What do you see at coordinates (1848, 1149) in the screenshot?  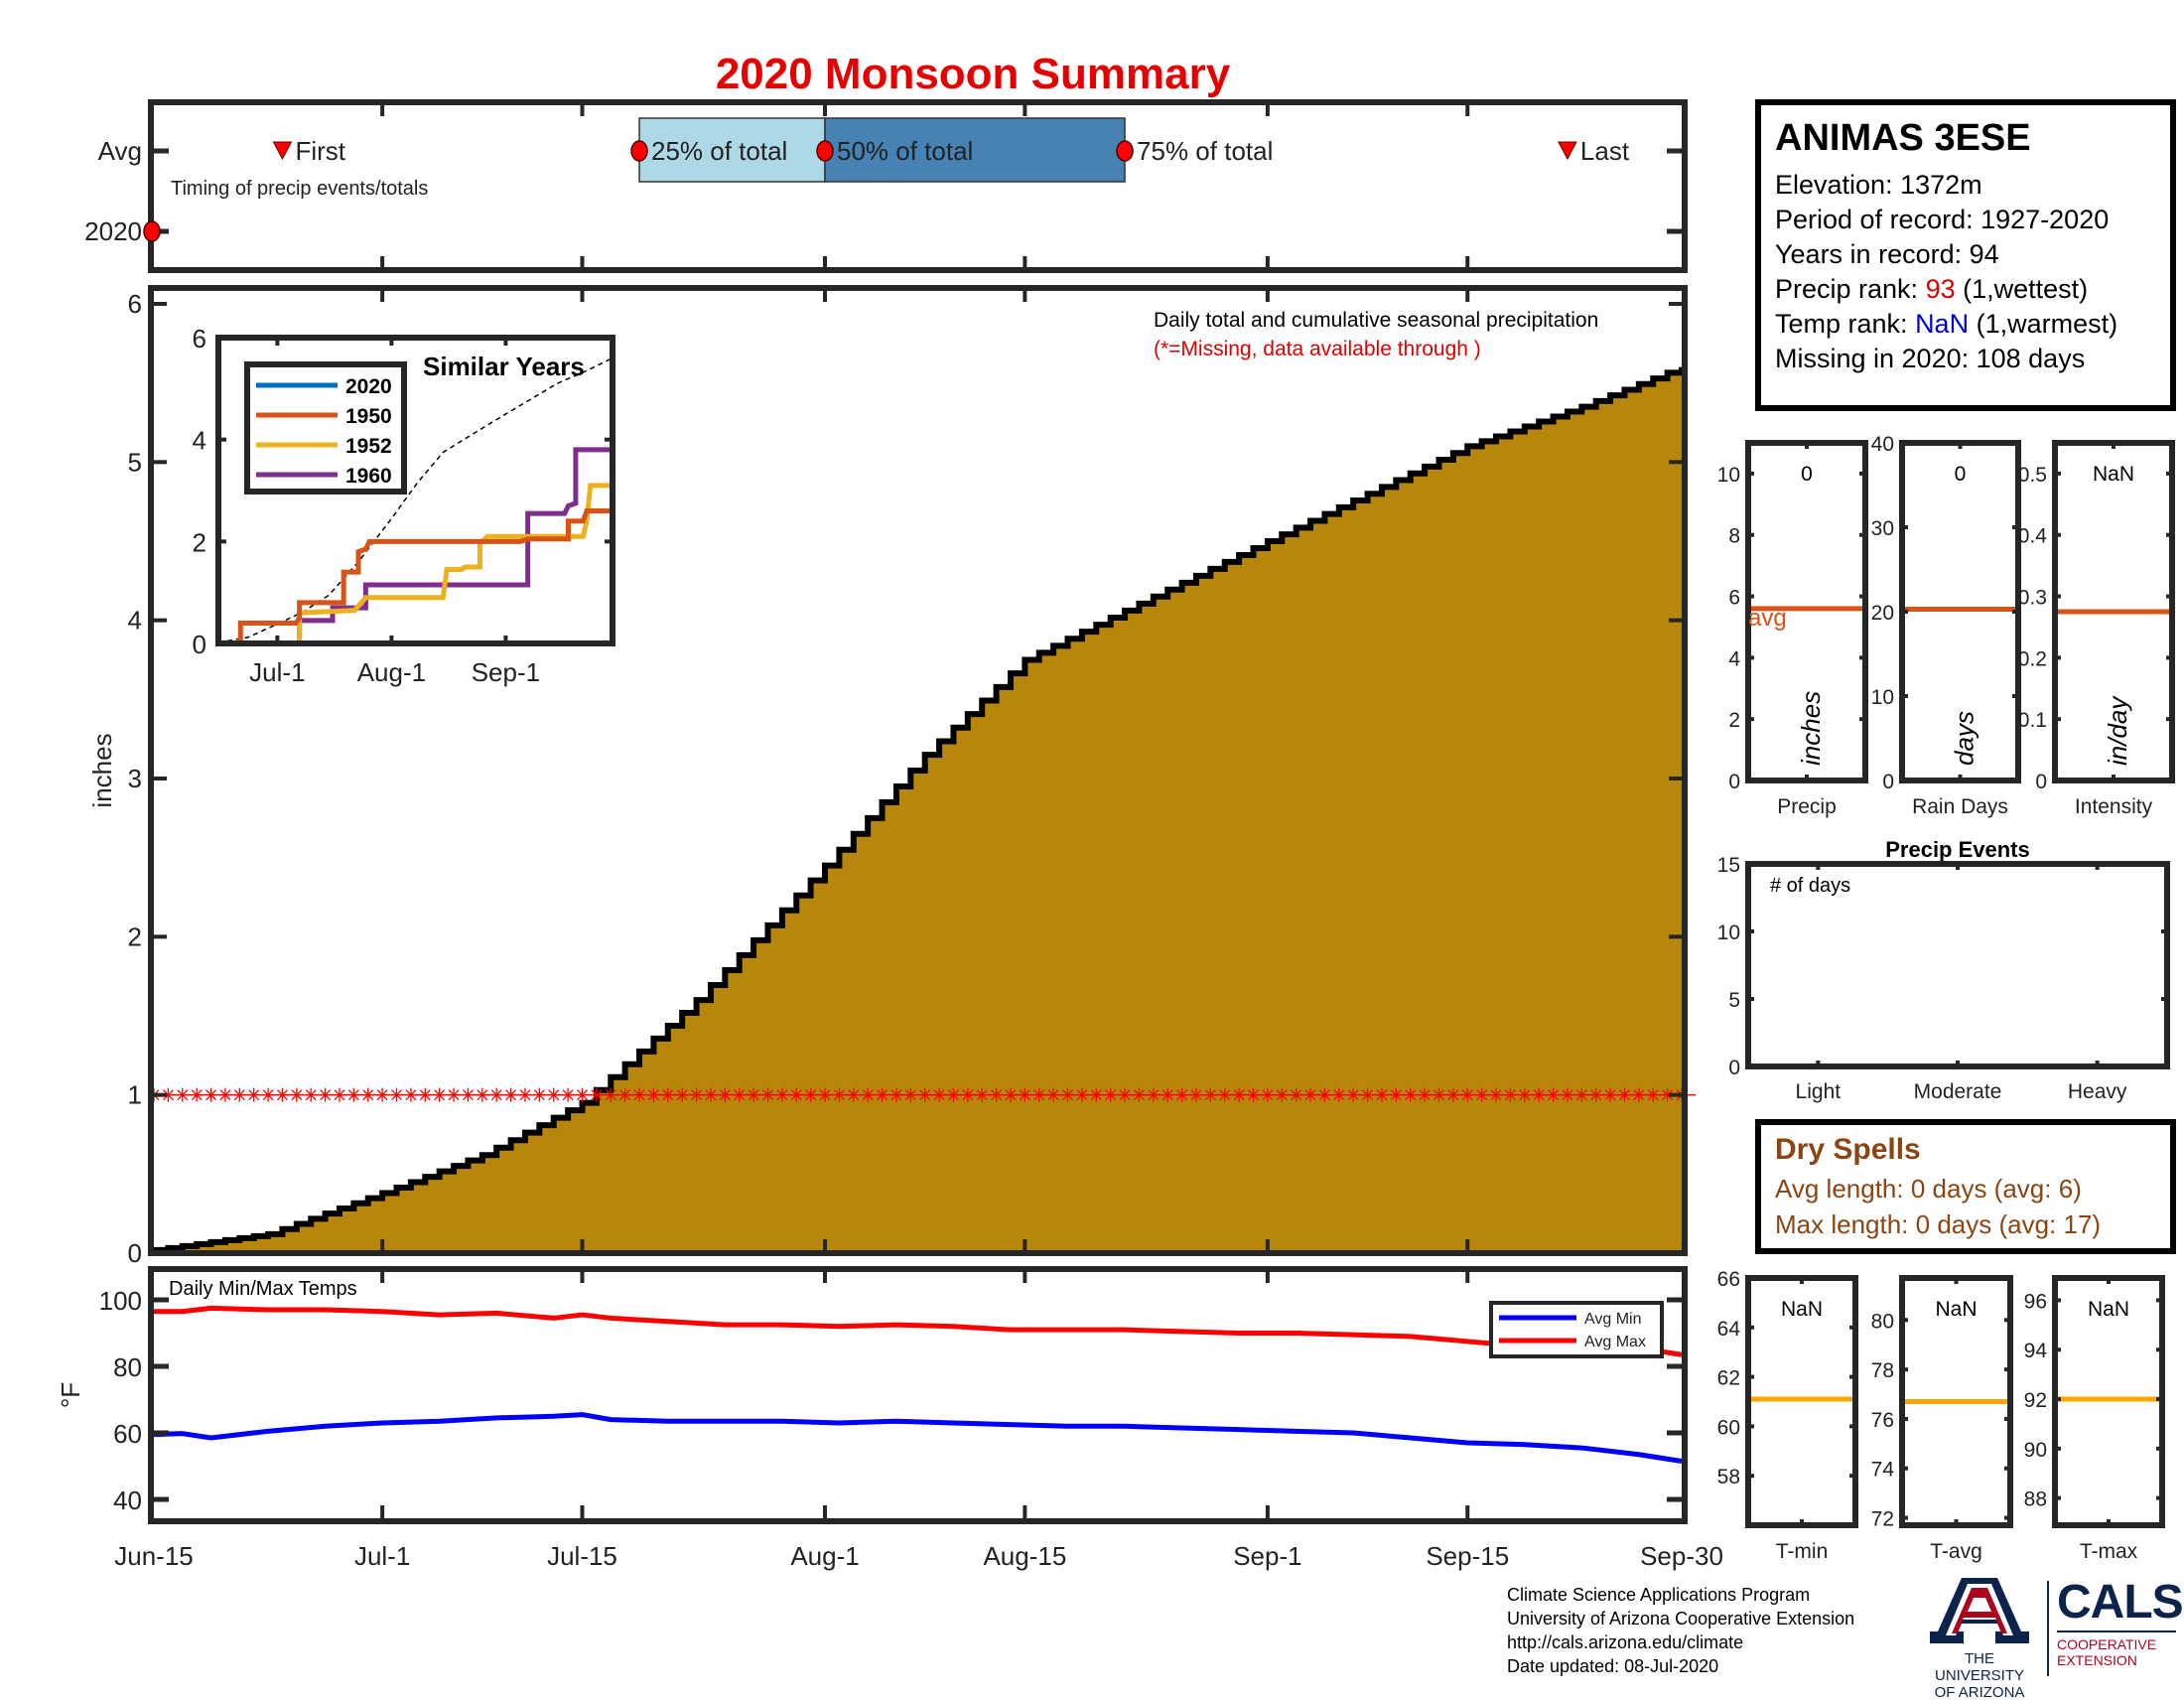 I see `dry-spells-title: Dry Spells` at bounding box center [1848, 1149].